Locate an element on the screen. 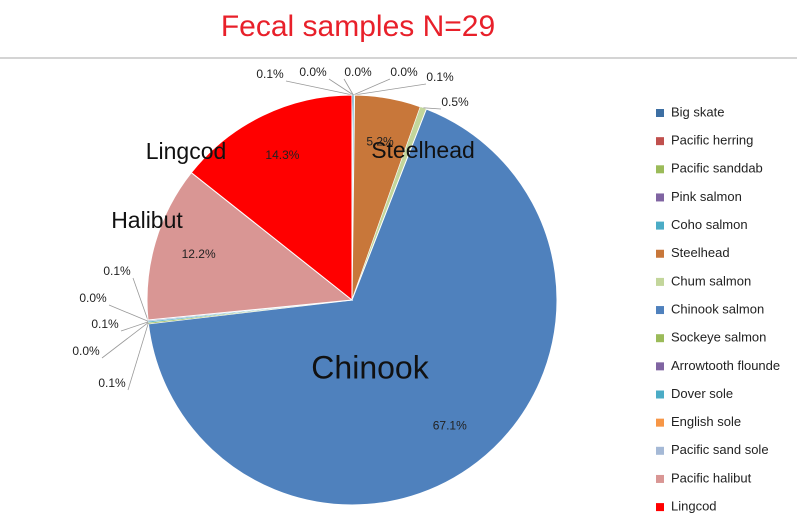 This screenshot has width=797, height=513. slice-annotation: Lingcod is located at coordinates (186, 151).